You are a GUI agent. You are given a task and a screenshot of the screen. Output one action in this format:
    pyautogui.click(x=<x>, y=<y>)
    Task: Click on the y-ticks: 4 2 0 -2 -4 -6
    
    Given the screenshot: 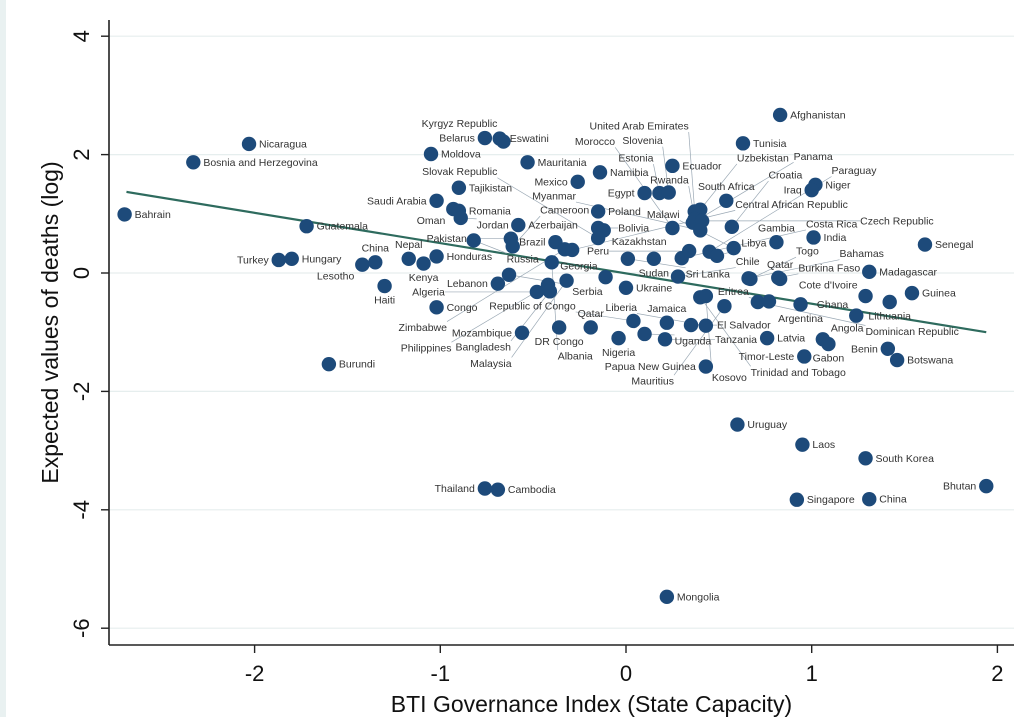 What is the action you would take?
    pyautogui.click(x=89, y=334)
    